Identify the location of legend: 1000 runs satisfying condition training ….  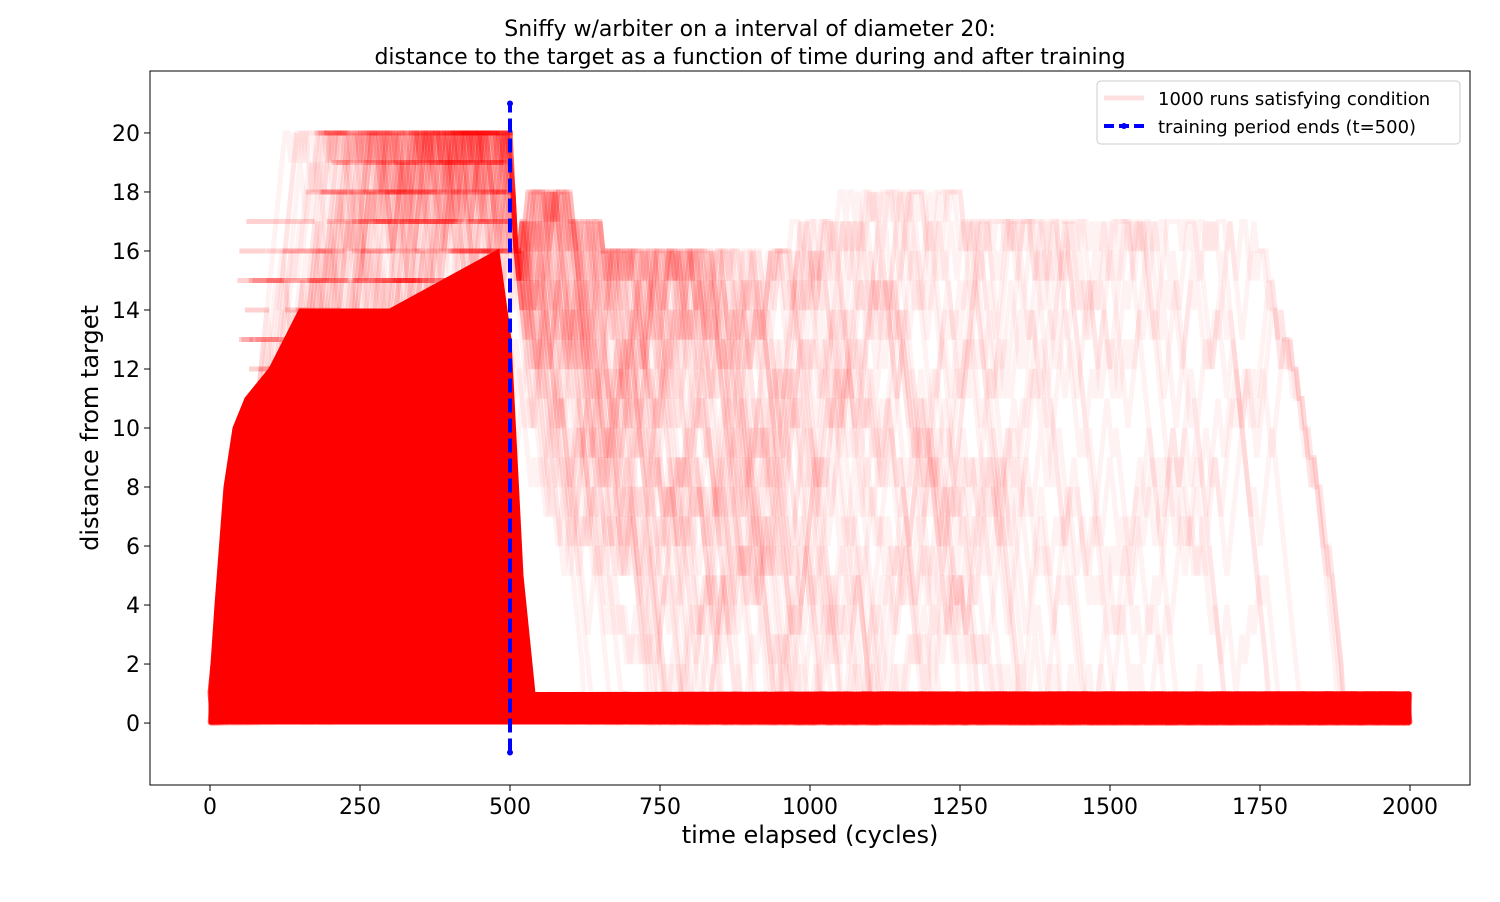
(1278, 112).